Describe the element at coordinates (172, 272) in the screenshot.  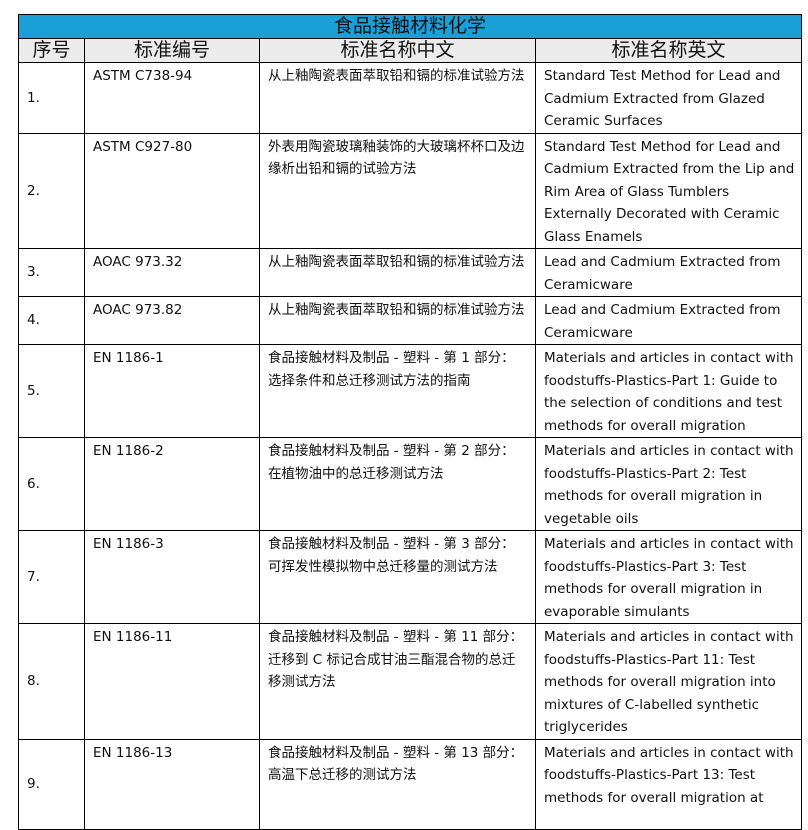
I see `standard-code: AOAC 973.32` at that location.